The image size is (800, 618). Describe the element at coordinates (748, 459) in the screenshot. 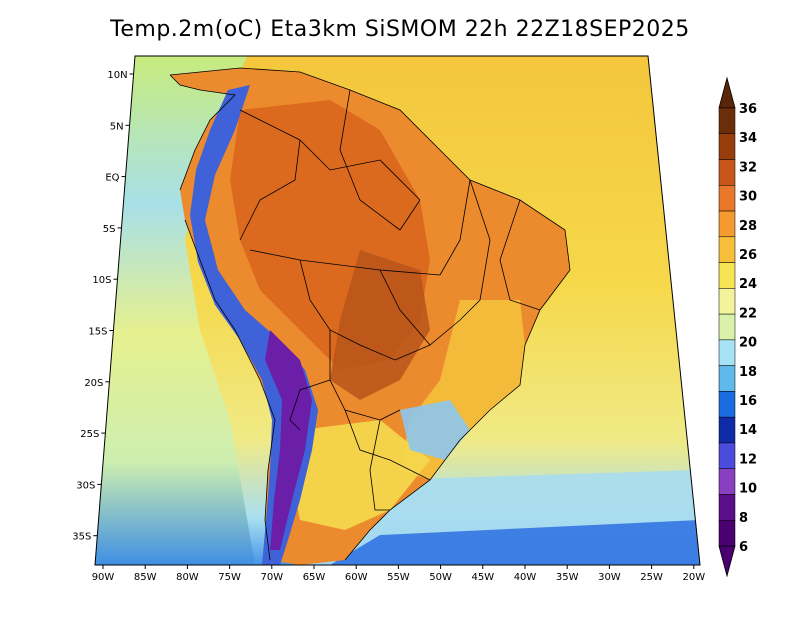

I see `colorbar-label: 12` at that location.